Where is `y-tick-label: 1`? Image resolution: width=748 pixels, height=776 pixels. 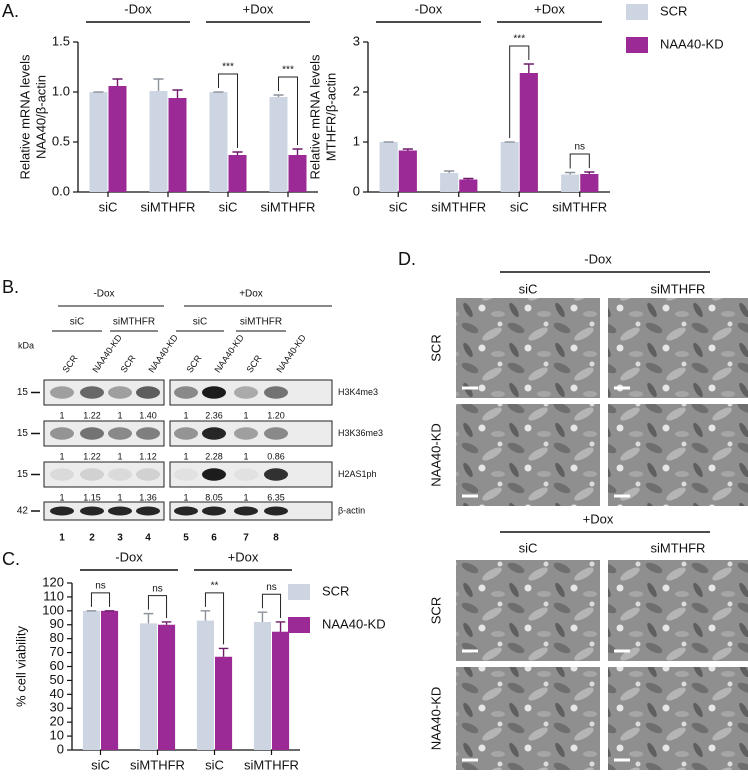
y-tick-label: 1 is located at coordinates (356, 140).